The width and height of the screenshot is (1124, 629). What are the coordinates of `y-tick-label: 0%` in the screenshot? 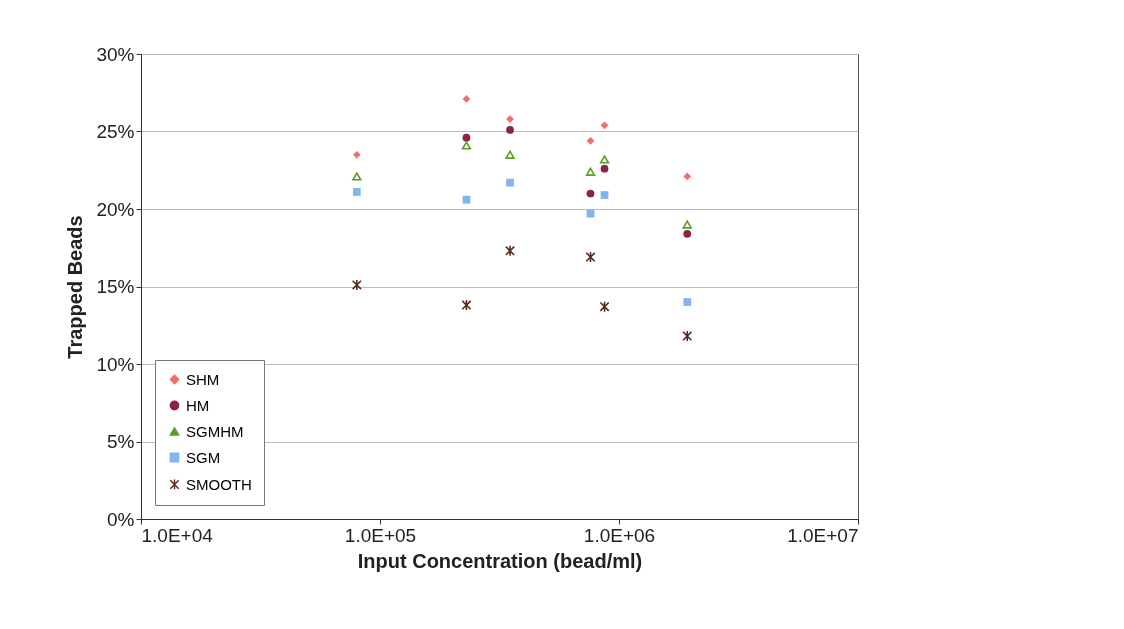 It's located at (121, 519).